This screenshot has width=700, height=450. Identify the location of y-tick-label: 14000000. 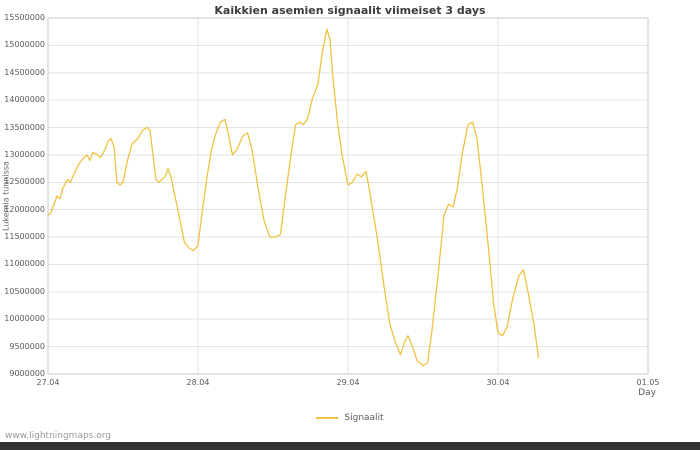
(24, 100).